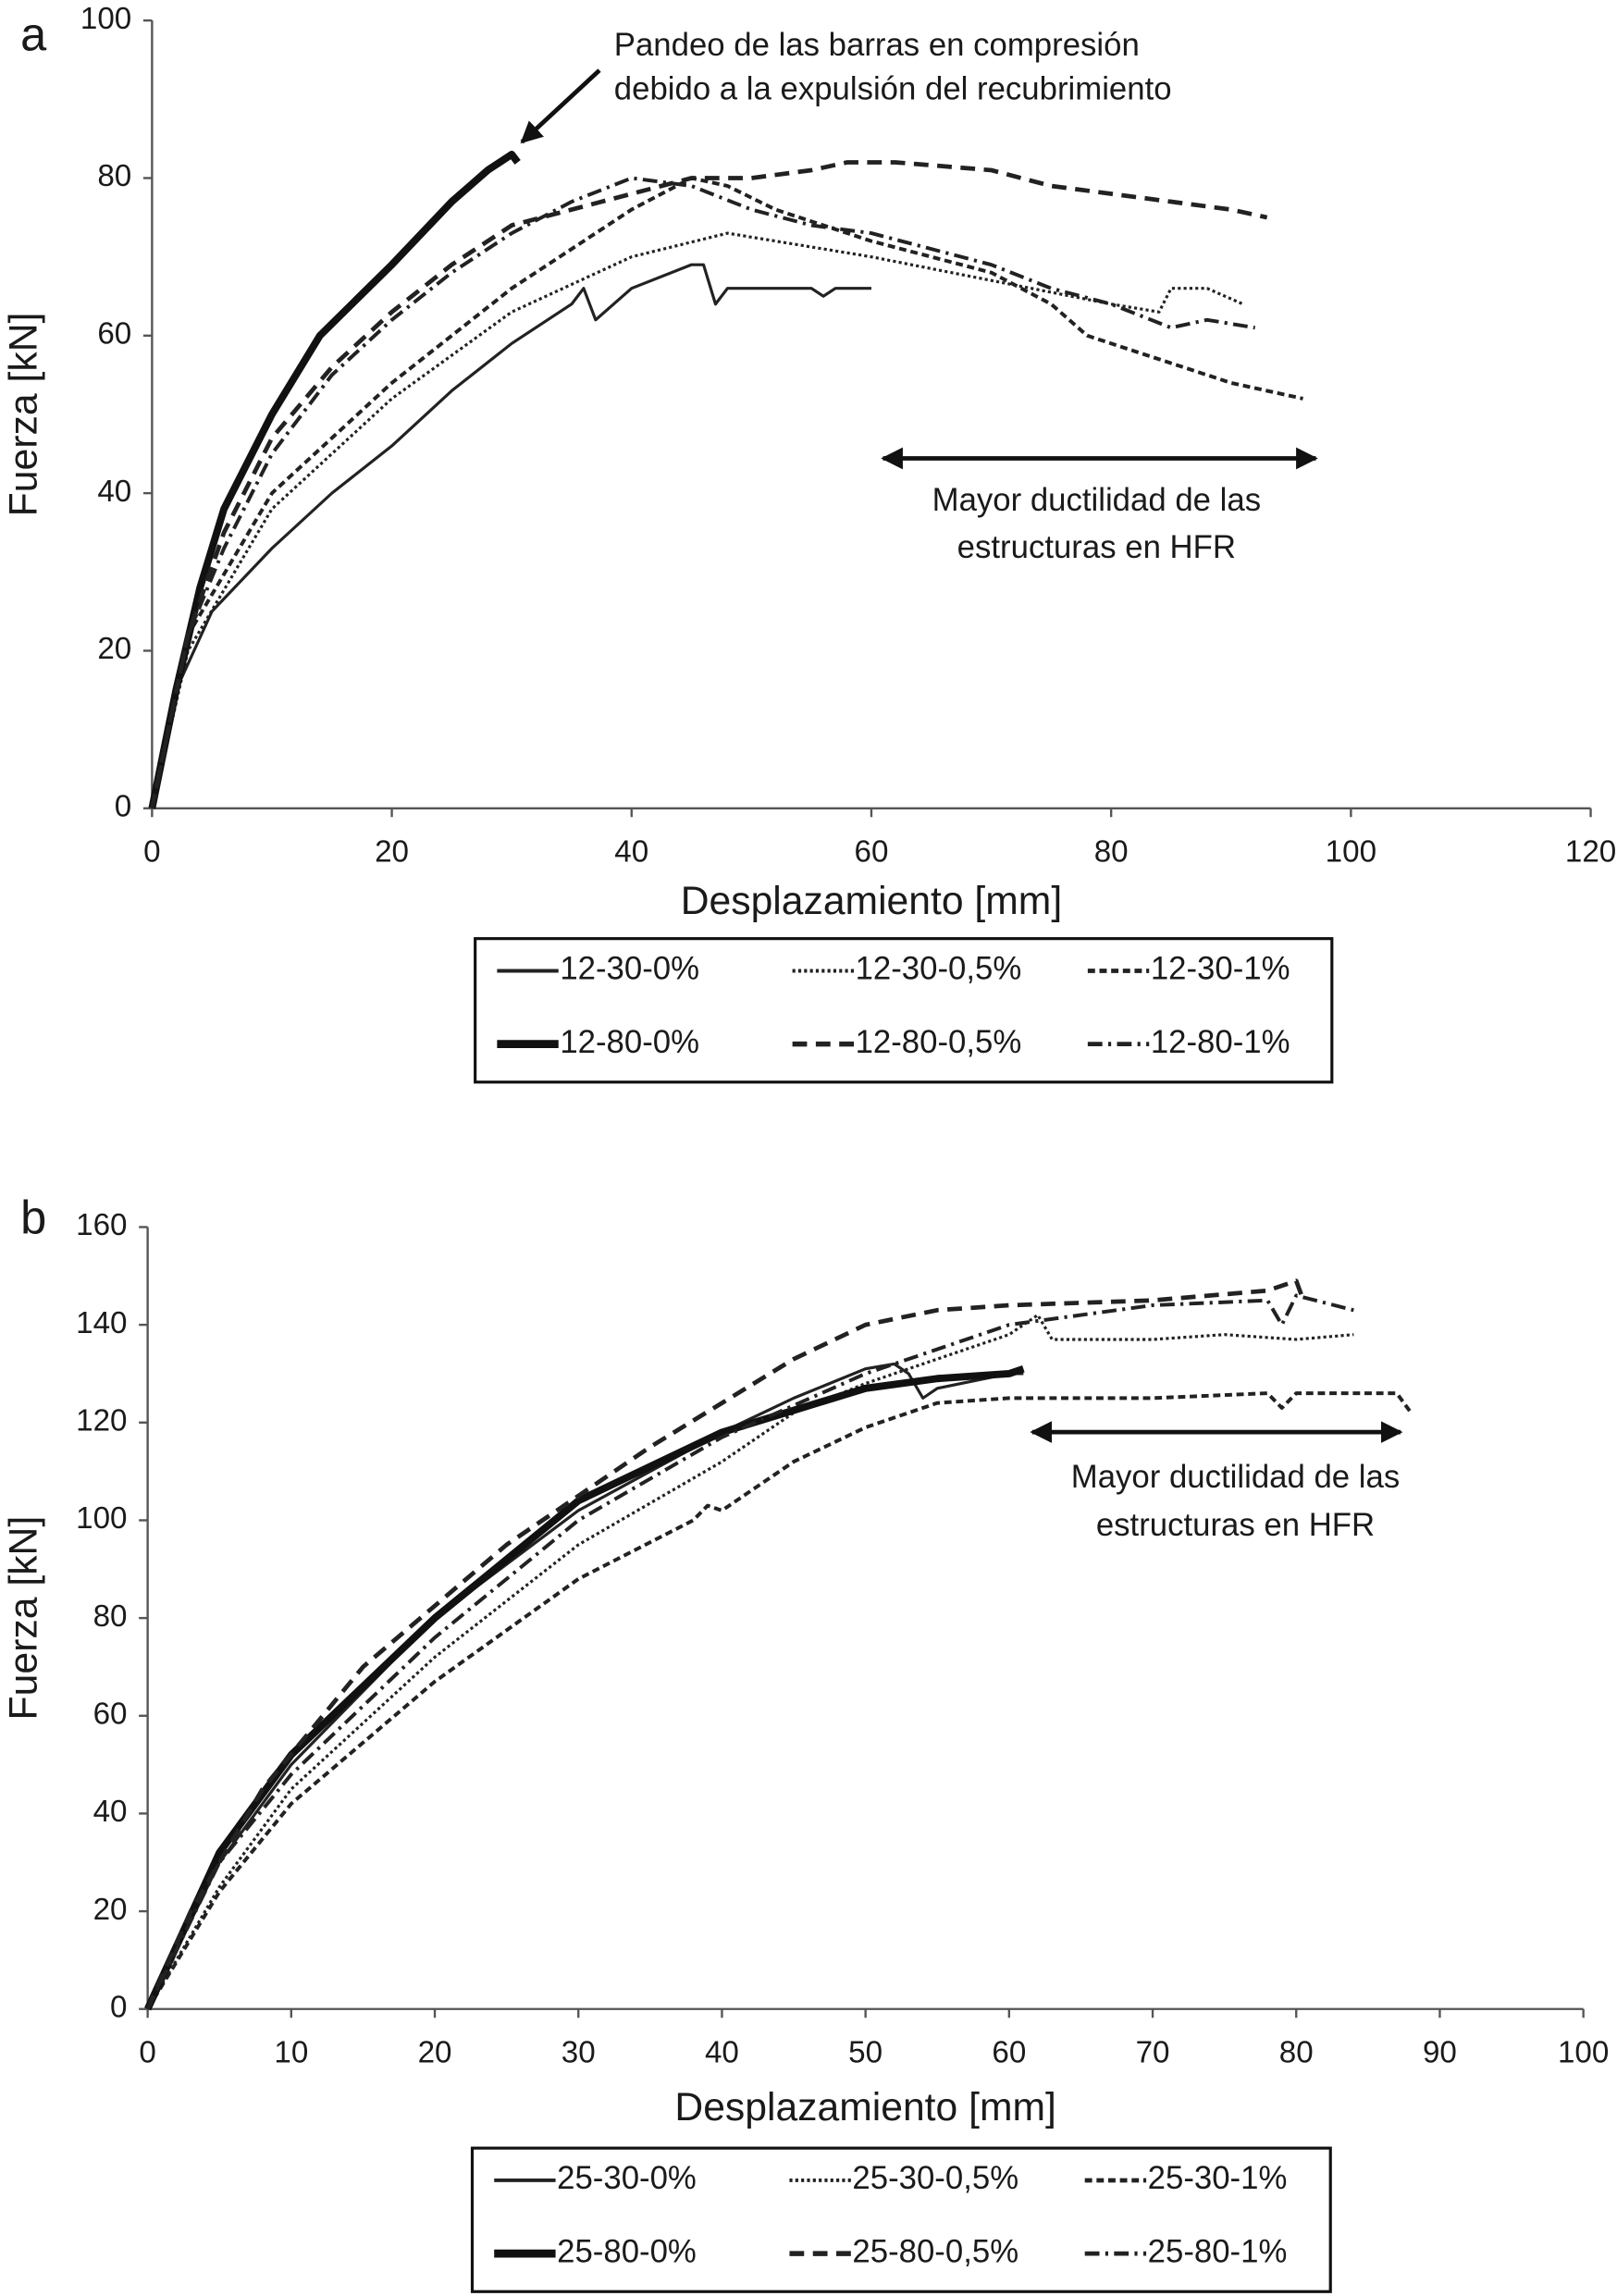 This screenshot has width=1617, height=2296. I want to click on legend-label: 25-30-1%, so click(1218, 2178).